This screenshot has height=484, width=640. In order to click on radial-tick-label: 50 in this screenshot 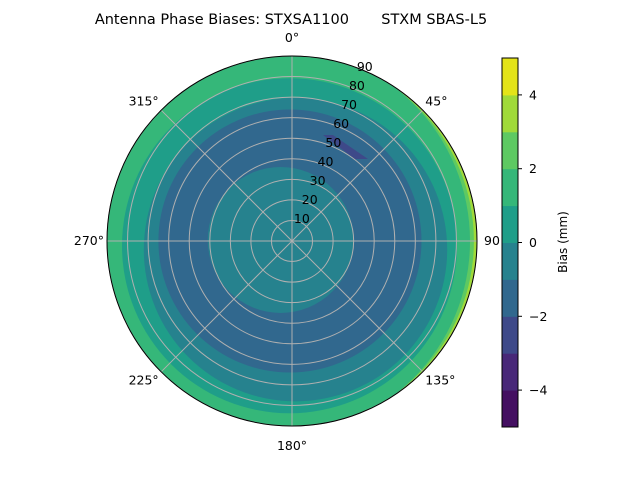, I will do `click(333, 142)`.